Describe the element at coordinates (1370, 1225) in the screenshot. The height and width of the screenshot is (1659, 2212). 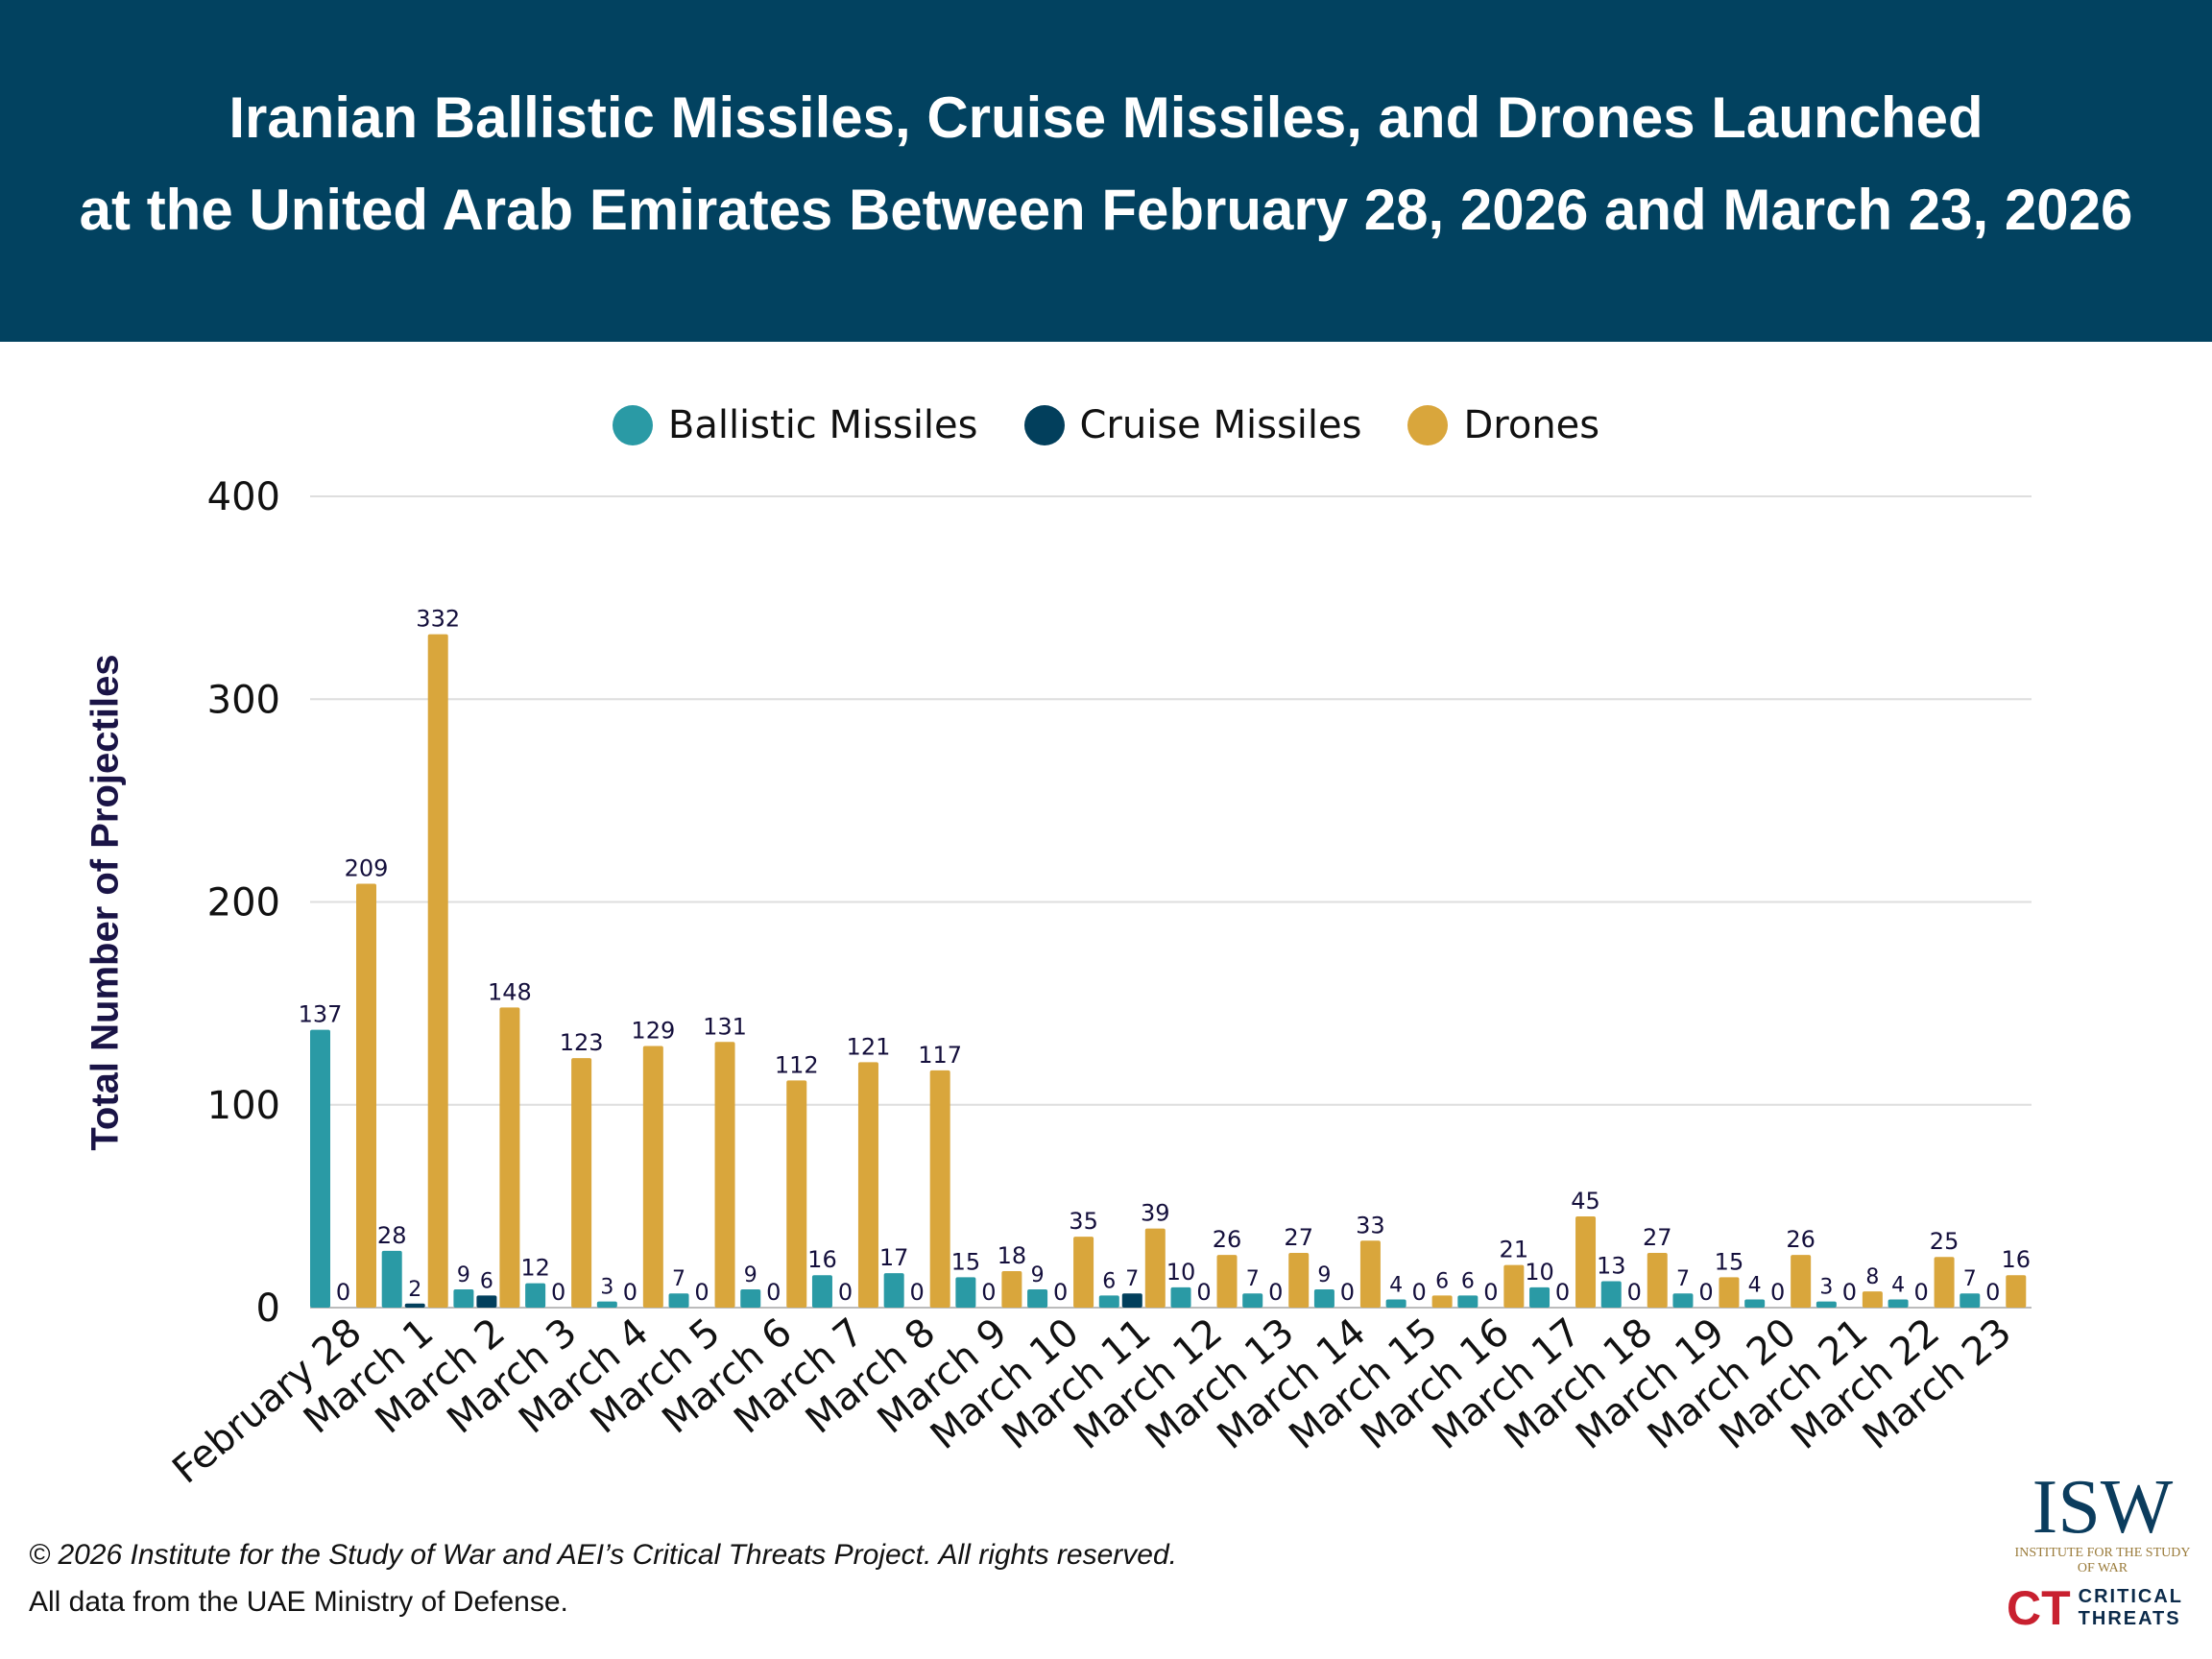
I see `data-label: 33` at that location.